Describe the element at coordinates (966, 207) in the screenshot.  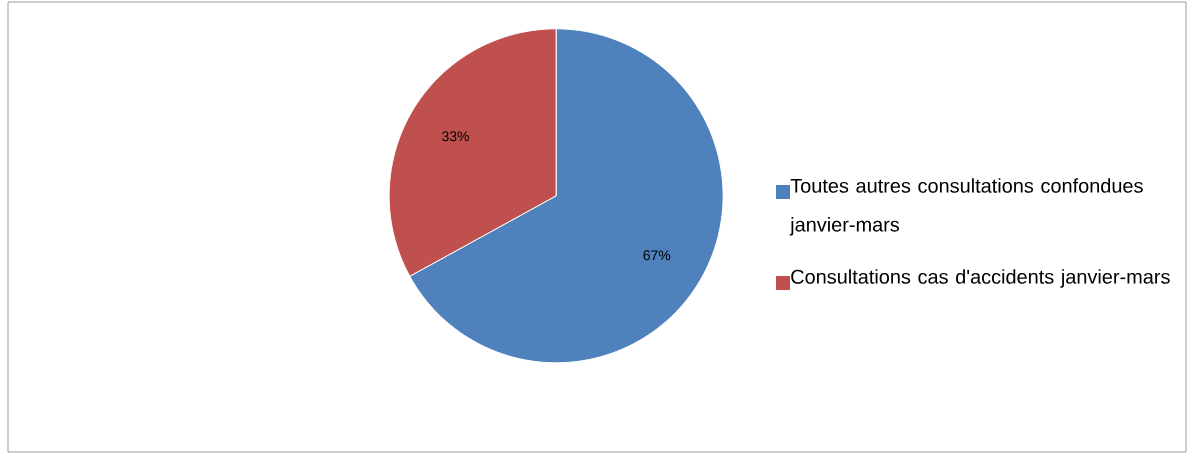
I see `category-label: Toutes autres consultations confondues janvier-mars` at that location.